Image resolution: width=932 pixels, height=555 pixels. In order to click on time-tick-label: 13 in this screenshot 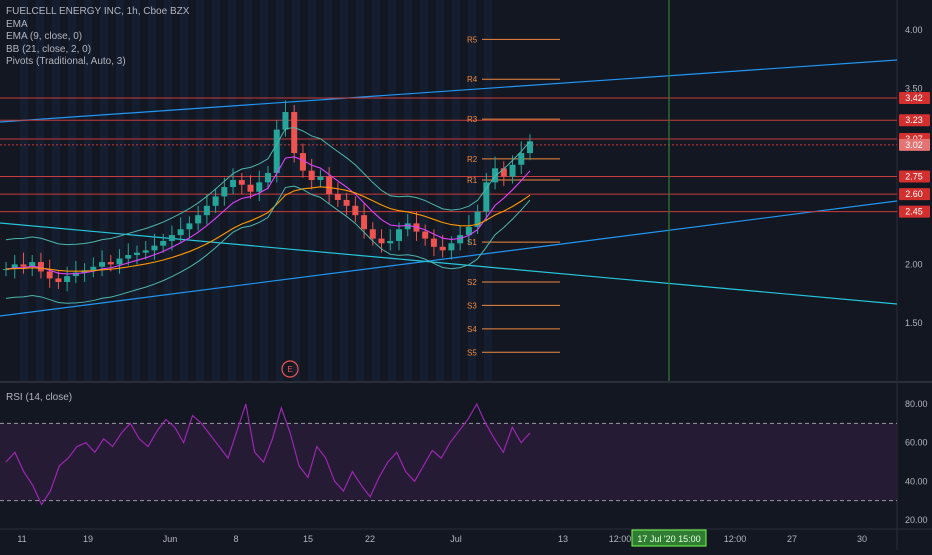, I will do `click(563, 539)`.